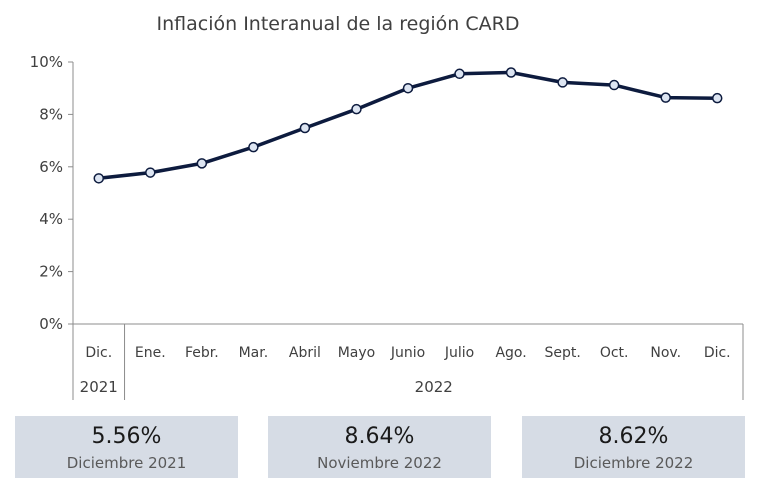 This screenshot has width=768, height=498. Describe the element at coordinates (305, 353) in the screenshot. I see `x-tick-label: Abril` at that location.